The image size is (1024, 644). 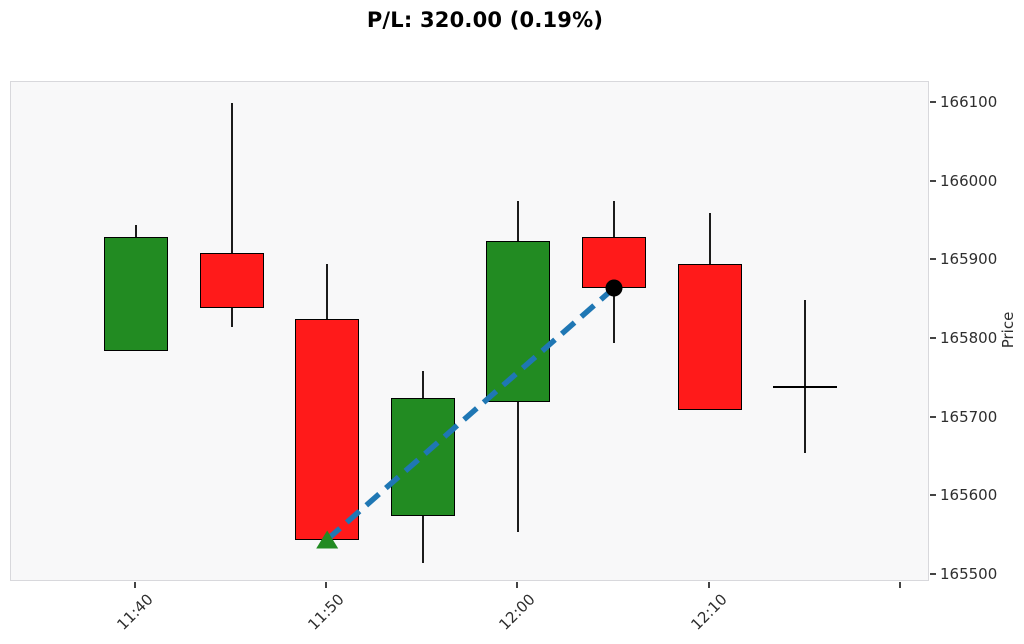 What do you see at coordinates (969, 102) in the screenshot?
I see `y-tick-label: 166100` at bounding box center [969, 102].